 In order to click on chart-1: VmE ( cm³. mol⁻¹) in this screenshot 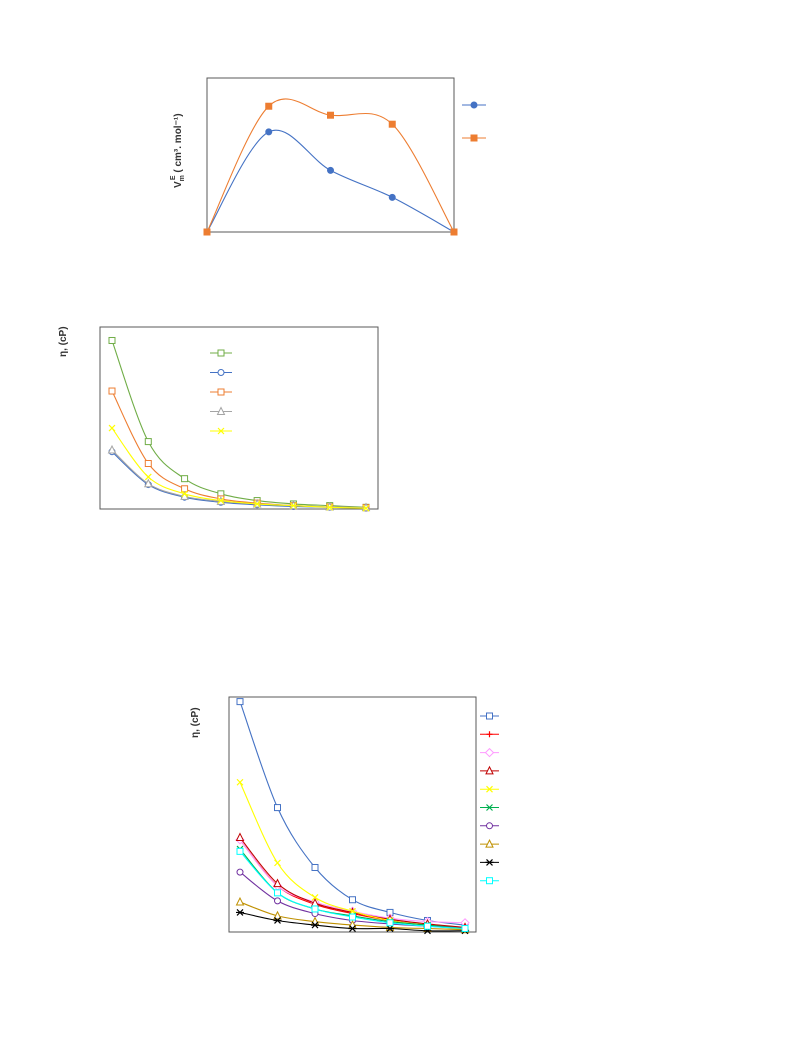, I will do `click(328, 156)`.